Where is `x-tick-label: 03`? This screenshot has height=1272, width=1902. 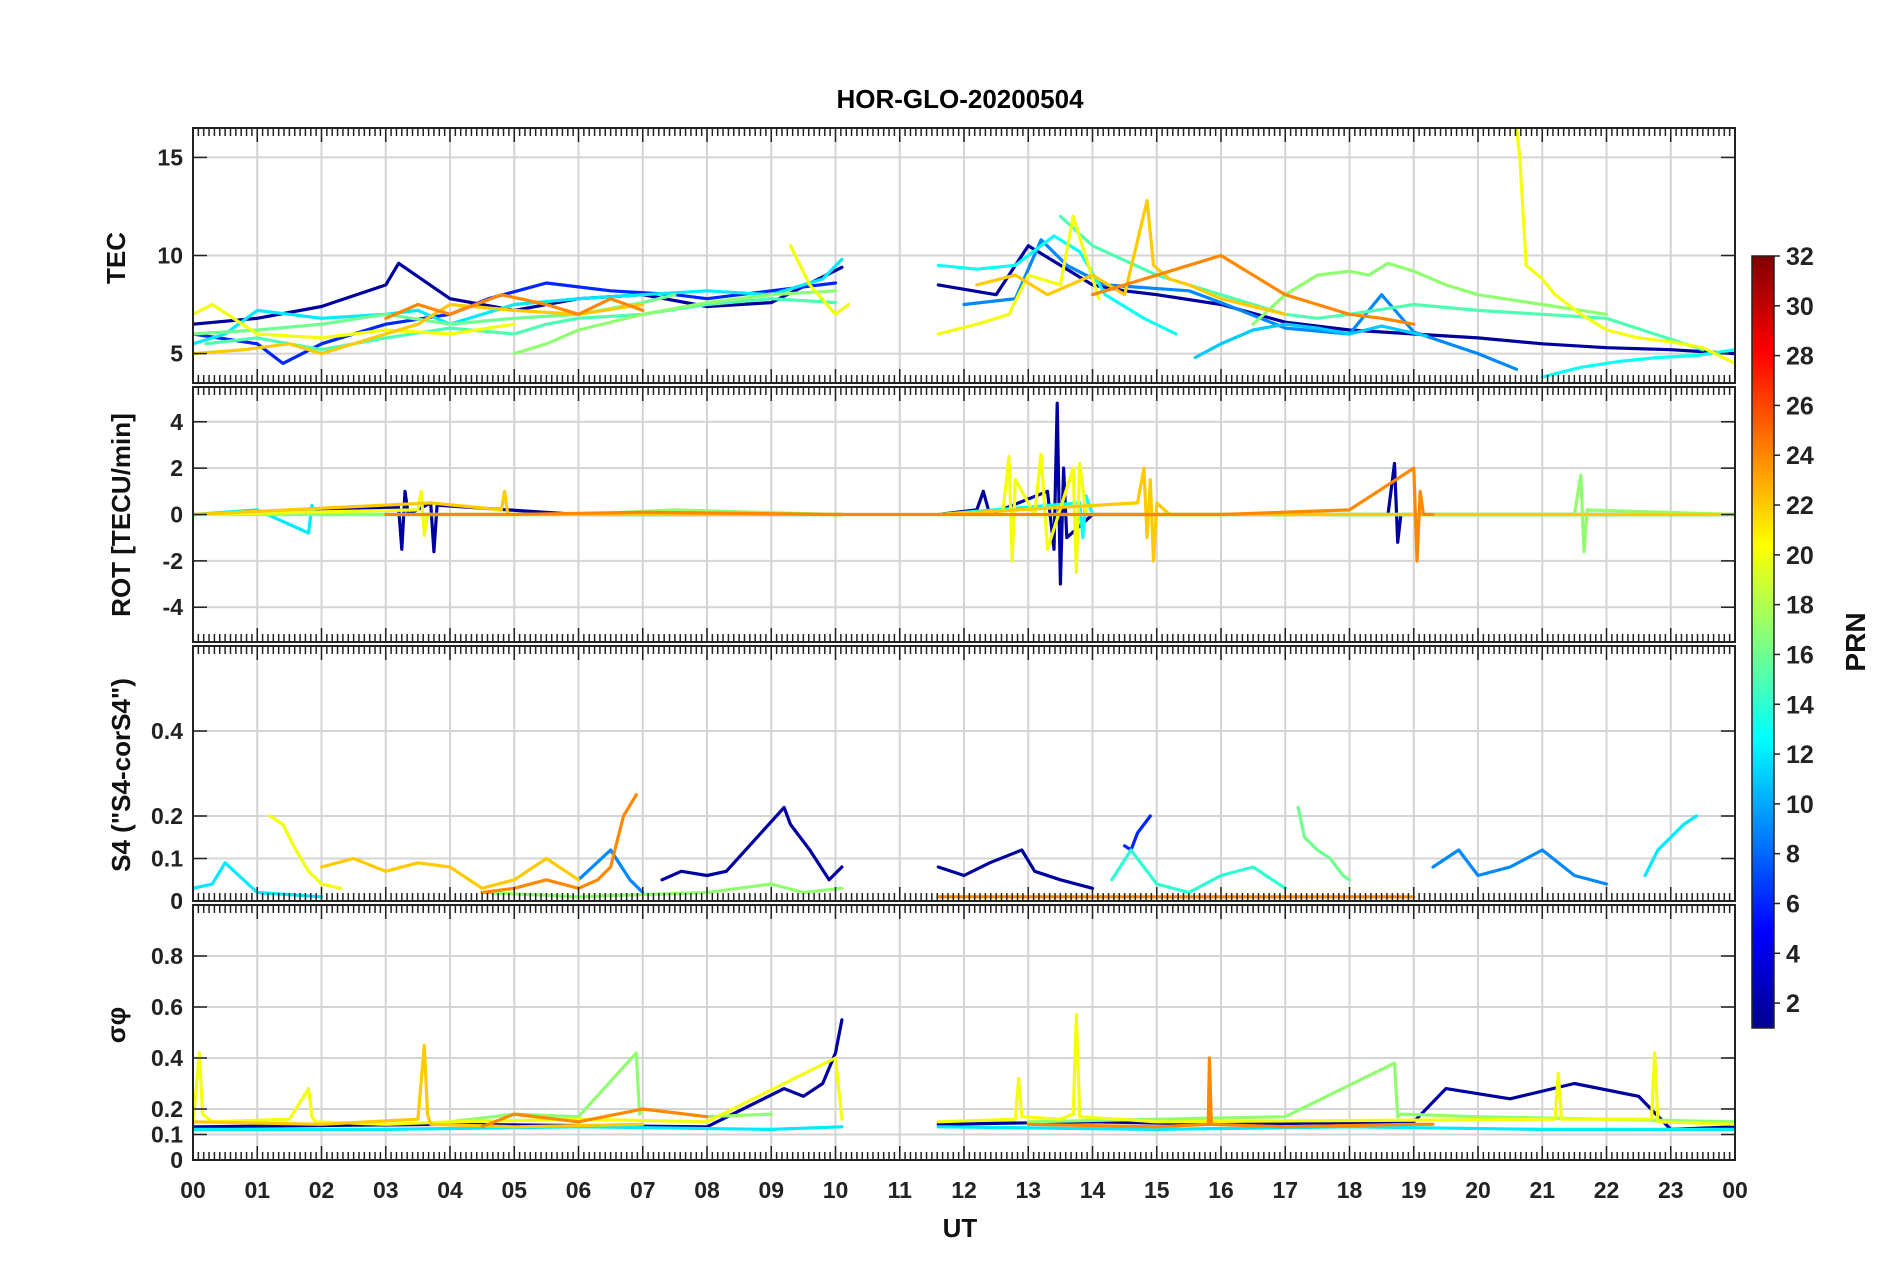
x-tick-label: 03 is located at coordinates (386, 1190).